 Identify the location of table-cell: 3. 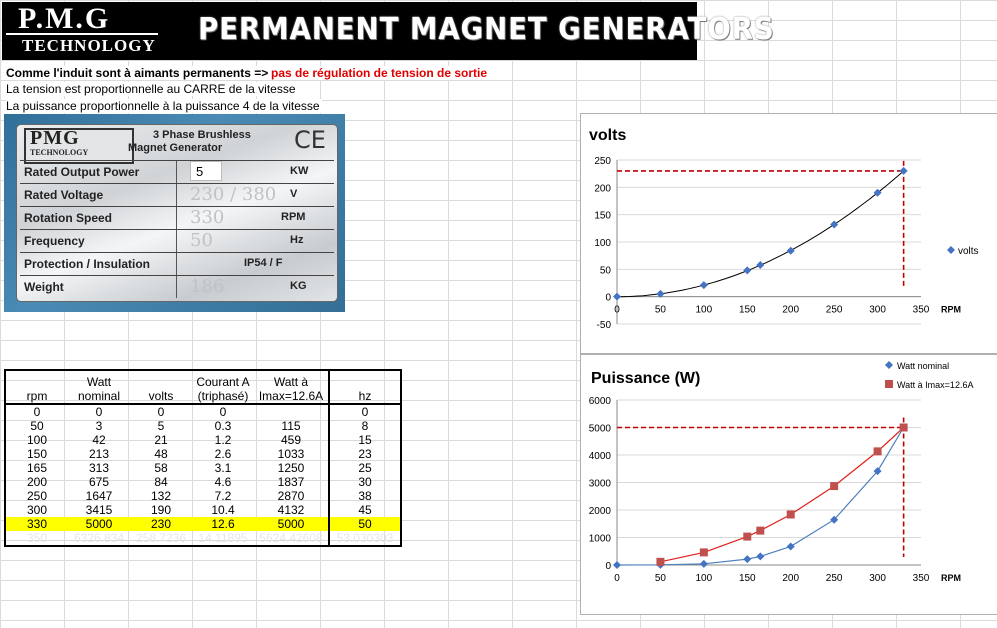
(99, 426).